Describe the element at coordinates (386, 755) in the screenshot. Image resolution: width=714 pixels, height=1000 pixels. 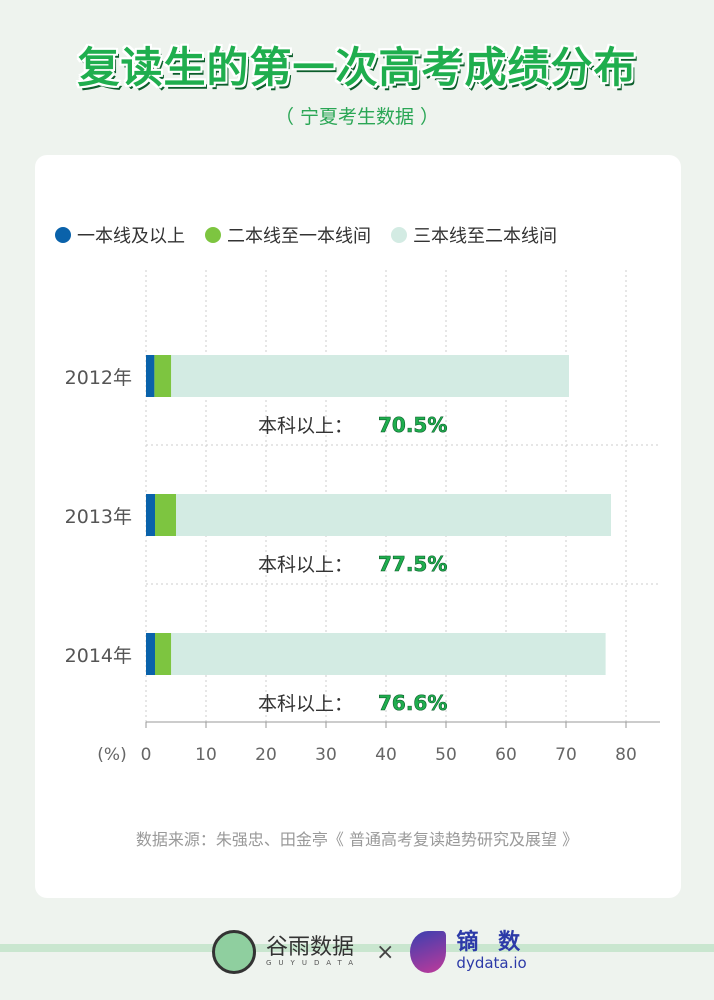
I see `x-tick-label: 40` at that location.